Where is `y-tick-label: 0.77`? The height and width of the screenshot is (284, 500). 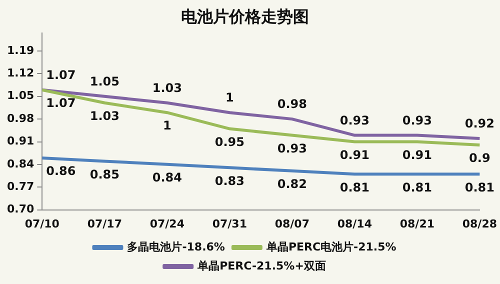
y-tick-label: 0.77 is located at coordinates (20, 186).